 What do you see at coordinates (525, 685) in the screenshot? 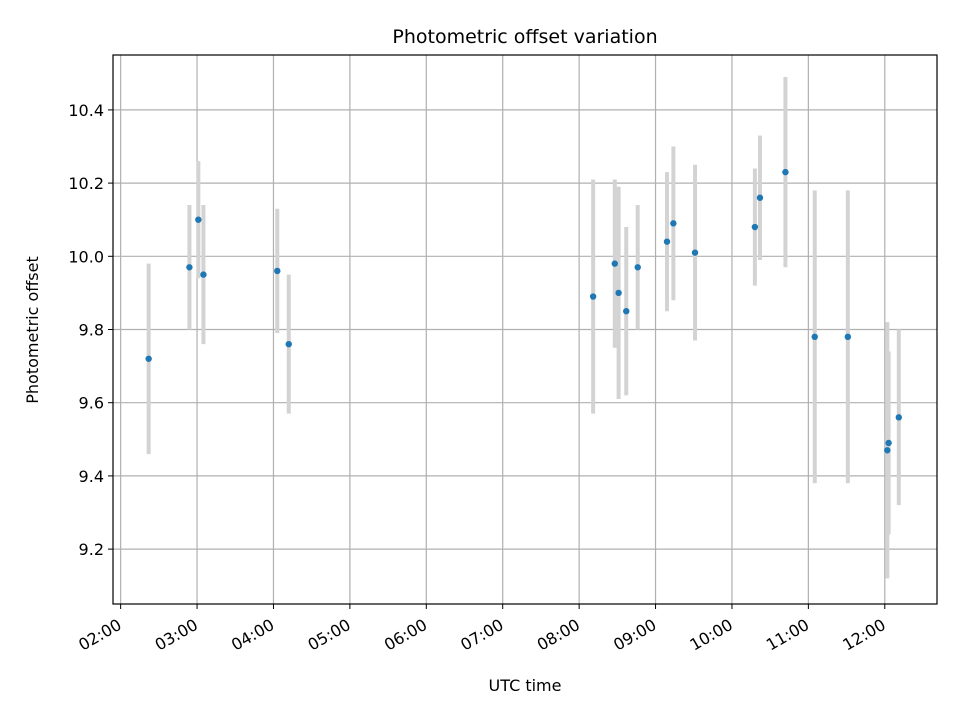
I see `x-axis-title: UTC time` at bounding box center [525, 685].